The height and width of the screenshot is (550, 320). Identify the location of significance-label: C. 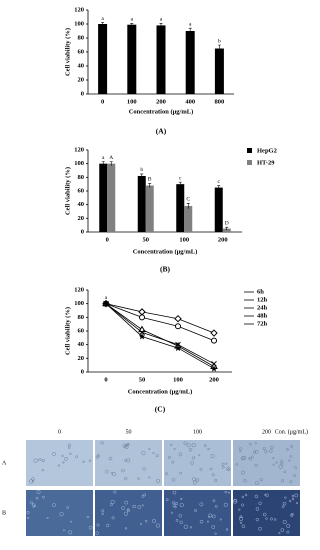
(188, 200).